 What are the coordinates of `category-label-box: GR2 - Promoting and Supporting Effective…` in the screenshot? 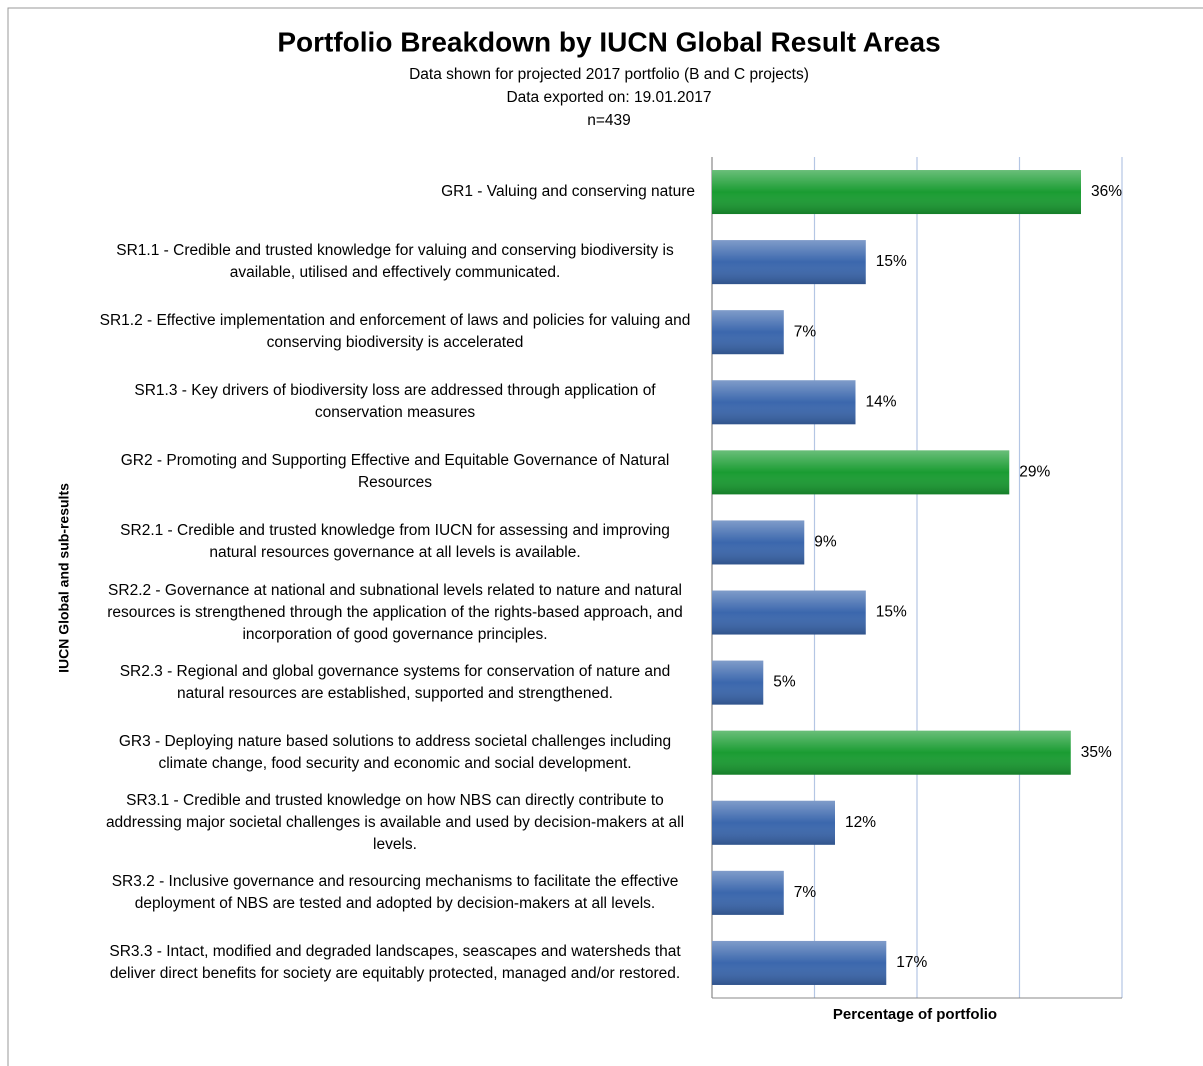 It's located at (395, 472).